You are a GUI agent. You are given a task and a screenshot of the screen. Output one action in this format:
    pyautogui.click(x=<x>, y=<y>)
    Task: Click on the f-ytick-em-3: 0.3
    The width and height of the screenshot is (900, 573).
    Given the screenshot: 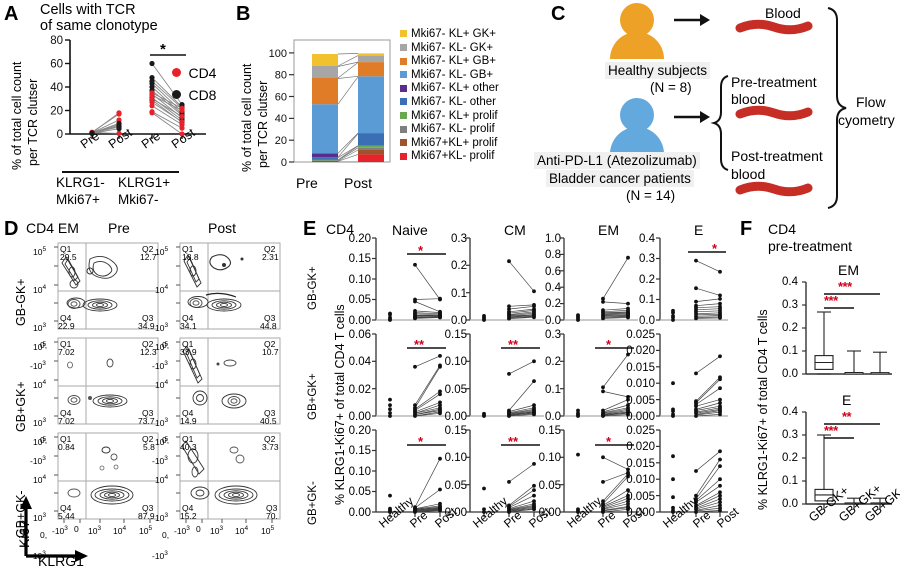 What is the action you would take?
    pyautogui.click(x=790, y=305)
    